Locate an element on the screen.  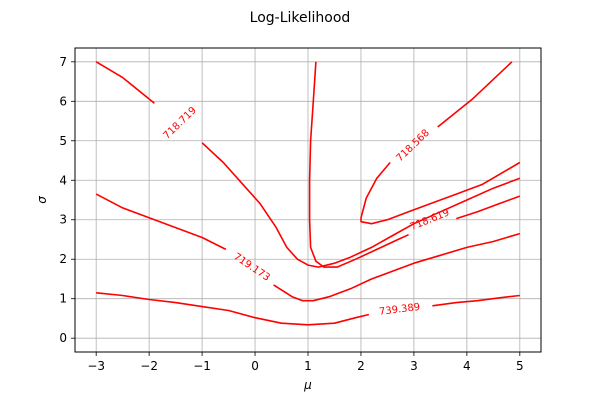
x-tick-label: −2 is located at coordinates (149, 366).